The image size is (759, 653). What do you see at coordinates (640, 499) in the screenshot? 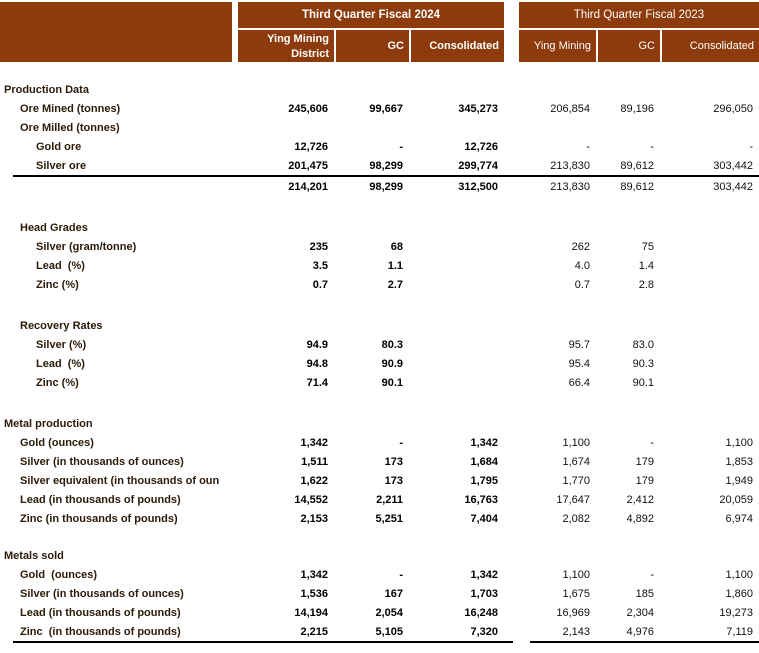
I see `value-cell: 2,412` at bounding box center [640, 499].